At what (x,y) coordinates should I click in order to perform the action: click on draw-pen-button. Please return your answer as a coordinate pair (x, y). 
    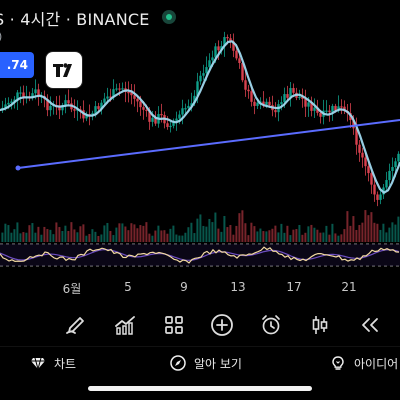
    Looking at the image, I should click on (75, 325).